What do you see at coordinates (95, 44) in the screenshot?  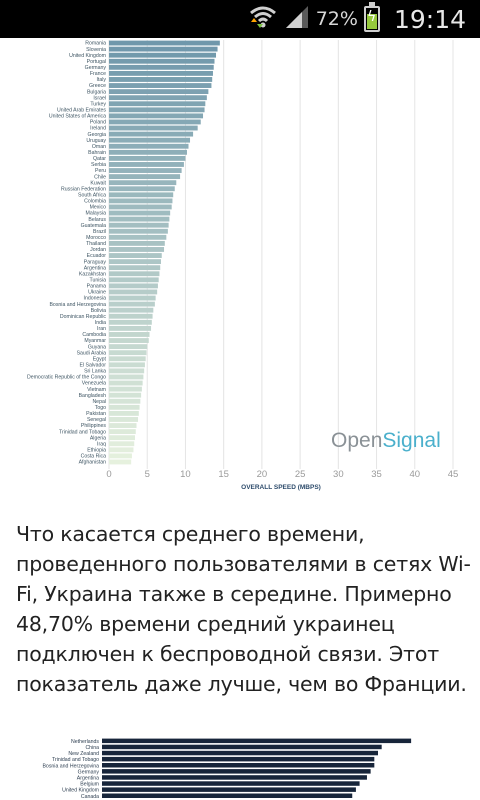 I see `category-label: Romania` at bounding box center [95, 44].